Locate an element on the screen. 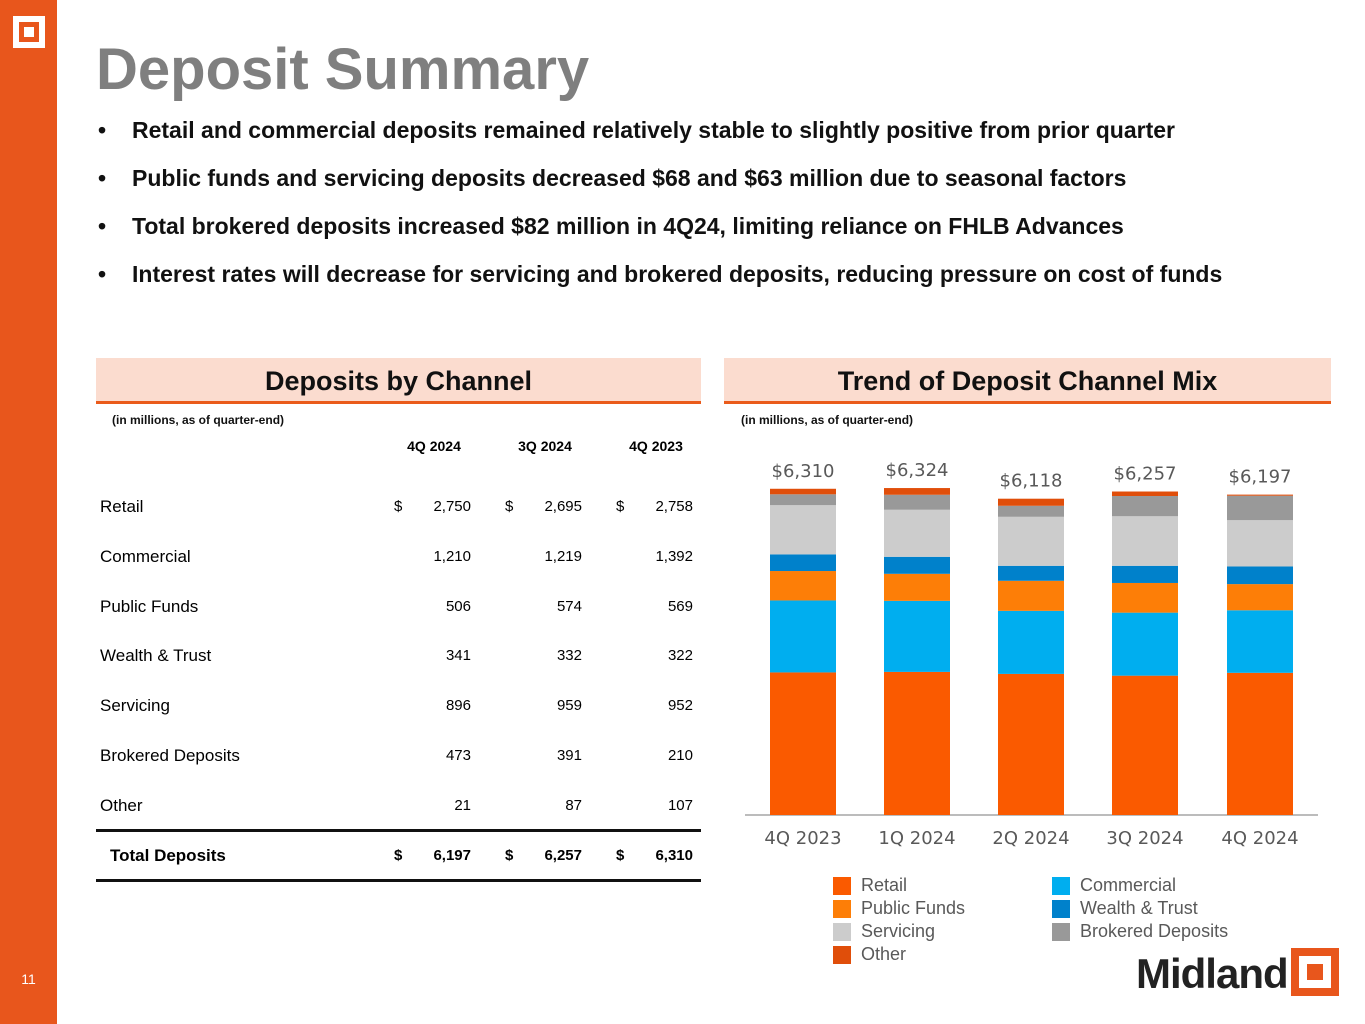 This screenshot has height=1024, width=1365. row-label: Wealth & Trust is located at coordinates (156, 656).